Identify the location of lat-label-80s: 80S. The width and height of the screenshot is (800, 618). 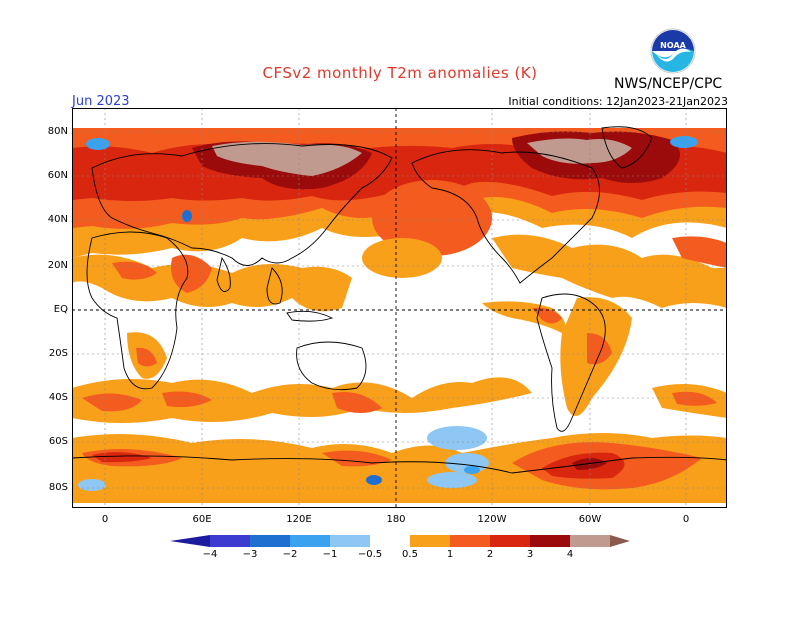
(58, 487).